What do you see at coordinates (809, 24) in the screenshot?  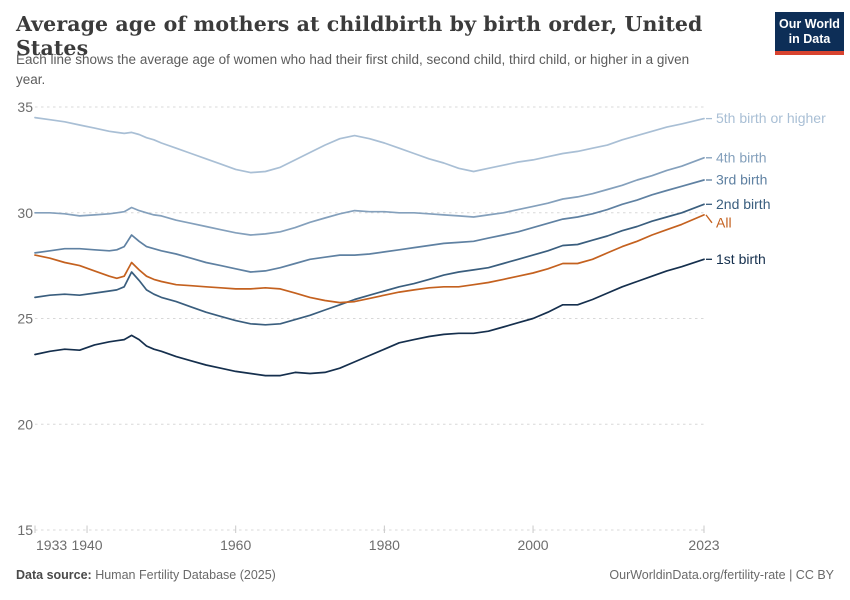 I see `logo-line-1: Our World` at bounding box center [809, 24].